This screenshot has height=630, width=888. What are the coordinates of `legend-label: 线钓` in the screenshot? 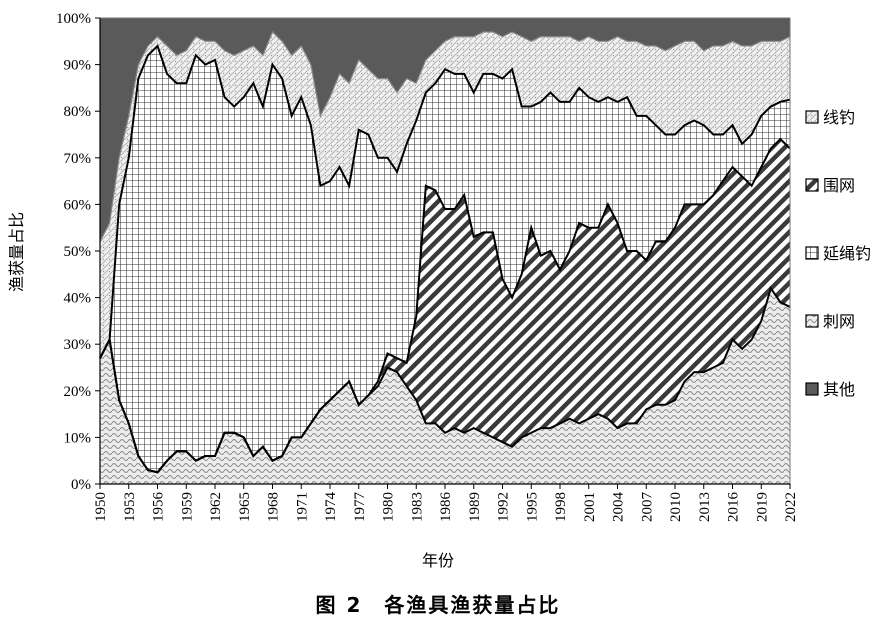 It's located at (839, 117).